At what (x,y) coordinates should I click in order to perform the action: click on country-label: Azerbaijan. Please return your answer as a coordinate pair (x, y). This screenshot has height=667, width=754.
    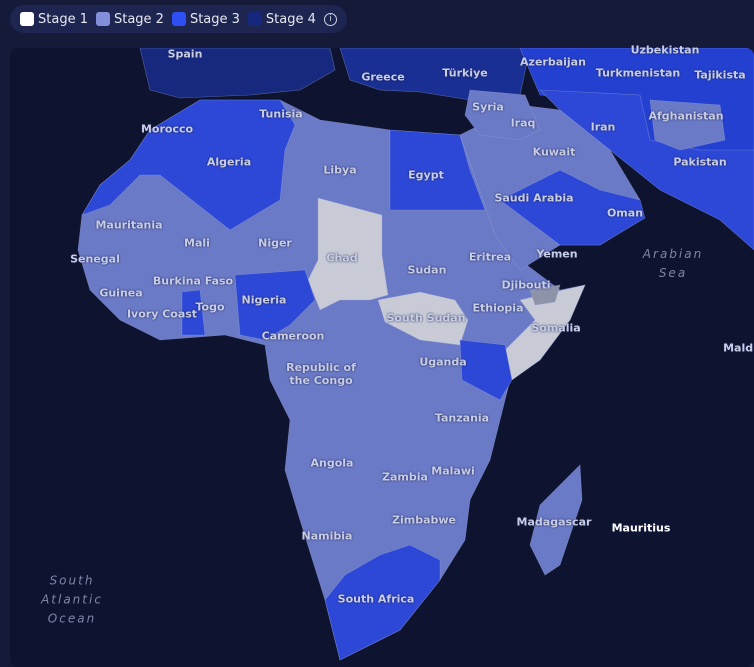
    Looking at the image, I should click on (553, 62).